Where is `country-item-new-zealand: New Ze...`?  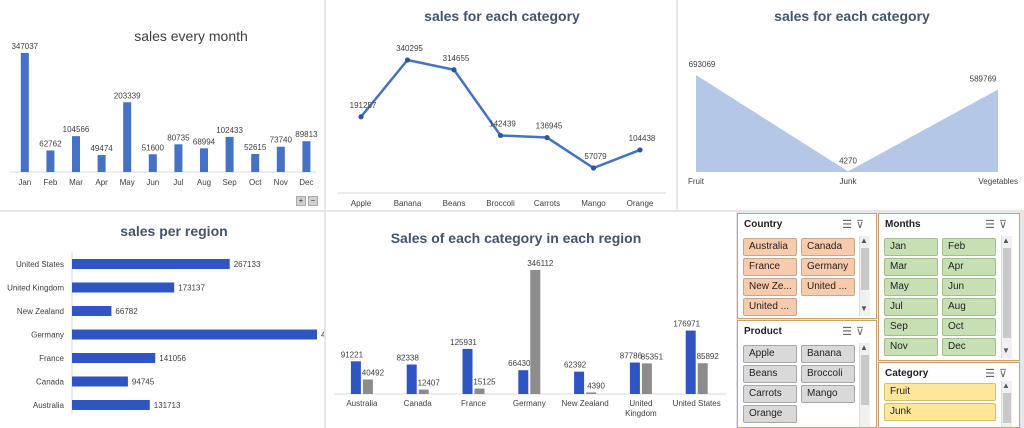 country-item-new-zealand: New Ze... is located at coordinates (770, 287).